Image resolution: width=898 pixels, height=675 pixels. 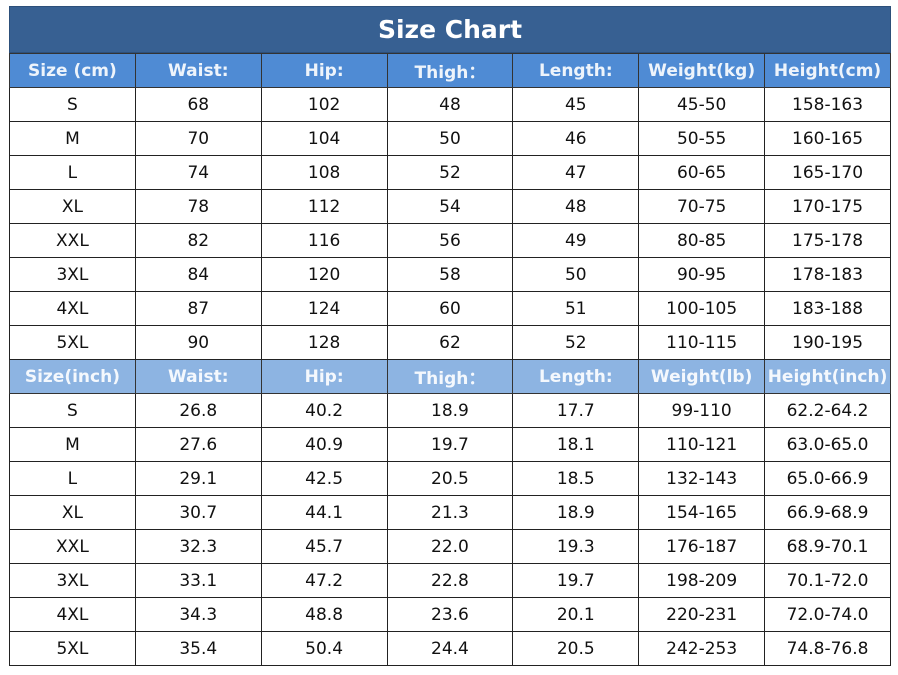 I want to click on chart-title: Size Chart, so click(x=450, y=29).